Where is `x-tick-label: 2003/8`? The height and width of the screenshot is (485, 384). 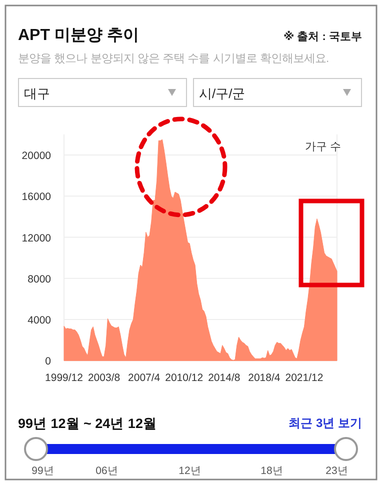
x-tick-label: 2003/8 is located at coordinates (104, 378).